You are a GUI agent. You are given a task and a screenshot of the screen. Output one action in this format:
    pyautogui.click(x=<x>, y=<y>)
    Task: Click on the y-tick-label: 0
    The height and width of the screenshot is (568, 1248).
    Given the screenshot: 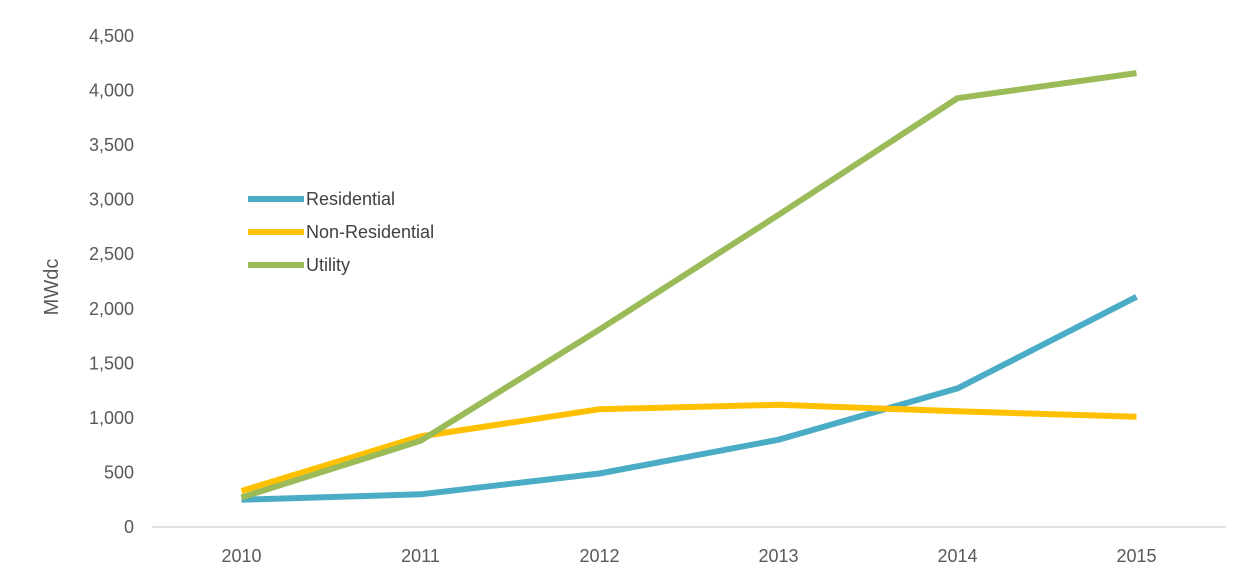 What is the action you would take?
    pyautogui.click(x=129, y=527)
    